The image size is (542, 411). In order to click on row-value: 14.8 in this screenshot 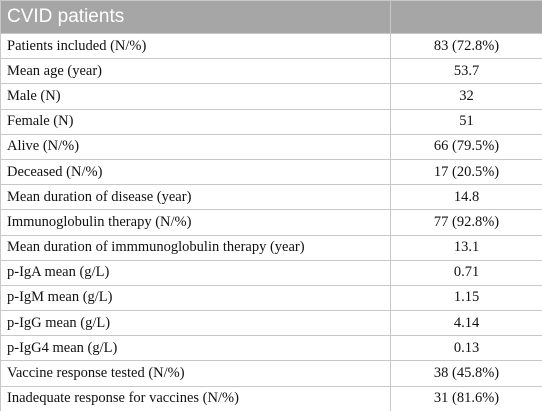, I will do `click(466, 197)`.